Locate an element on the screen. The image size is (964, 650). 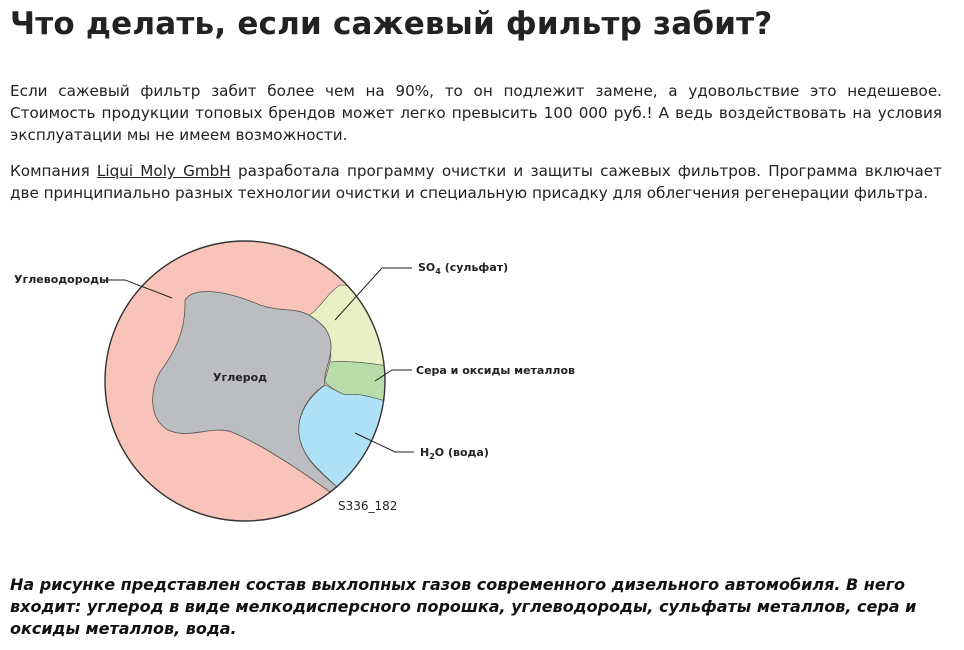
label: H2O (вода) is located at coordinates (454, 453).